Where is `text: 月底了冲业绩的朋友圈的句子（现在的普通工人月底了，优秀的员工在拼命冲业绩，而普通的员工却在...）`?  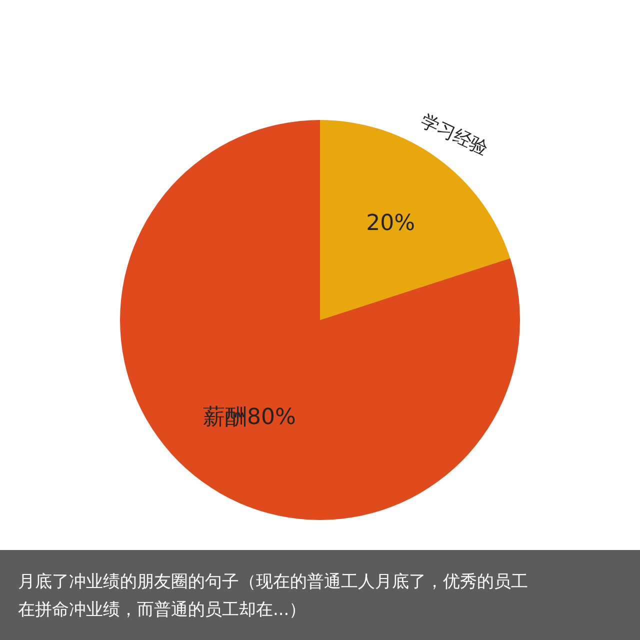
text: 月底了冲业绩的朋友圈的句子（现在的普通工人月底了，优秀的员工在拼命冲业绩，而普通的员工却在...） is located at coordinates (273, 596).